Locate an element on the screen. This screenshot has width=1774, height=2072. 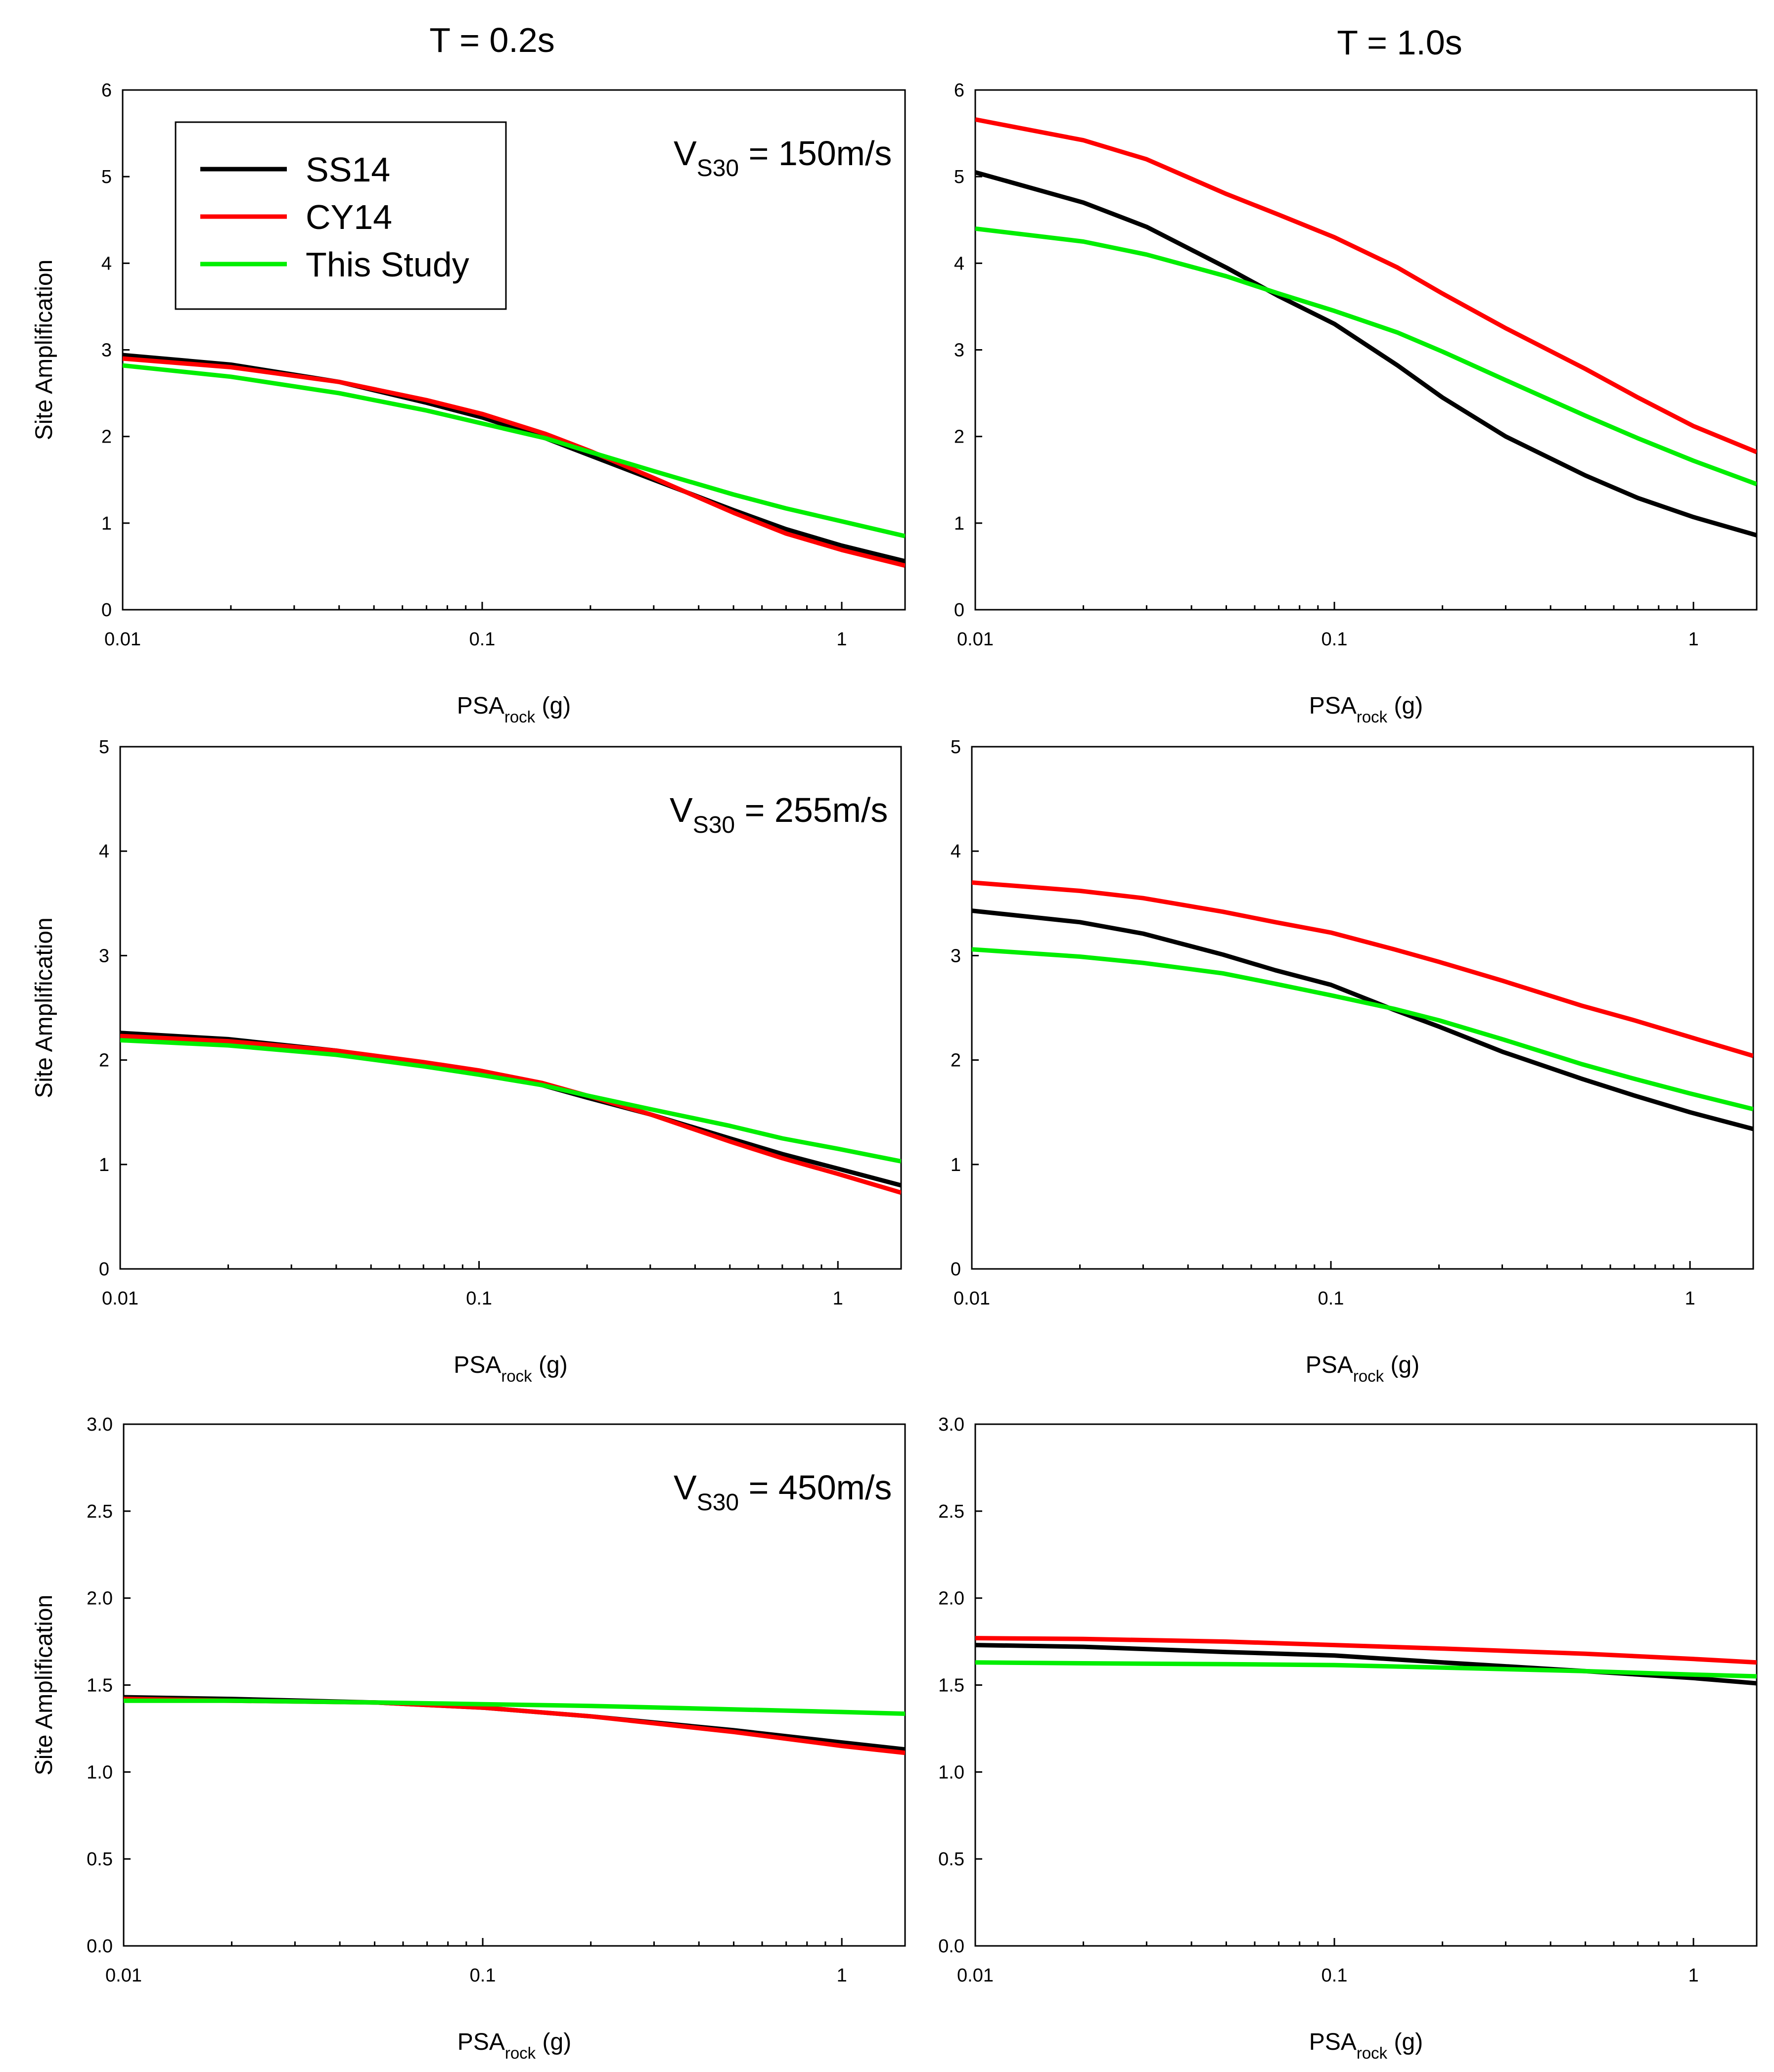
legend-label: CY14 is located at coordinates (349, 217).